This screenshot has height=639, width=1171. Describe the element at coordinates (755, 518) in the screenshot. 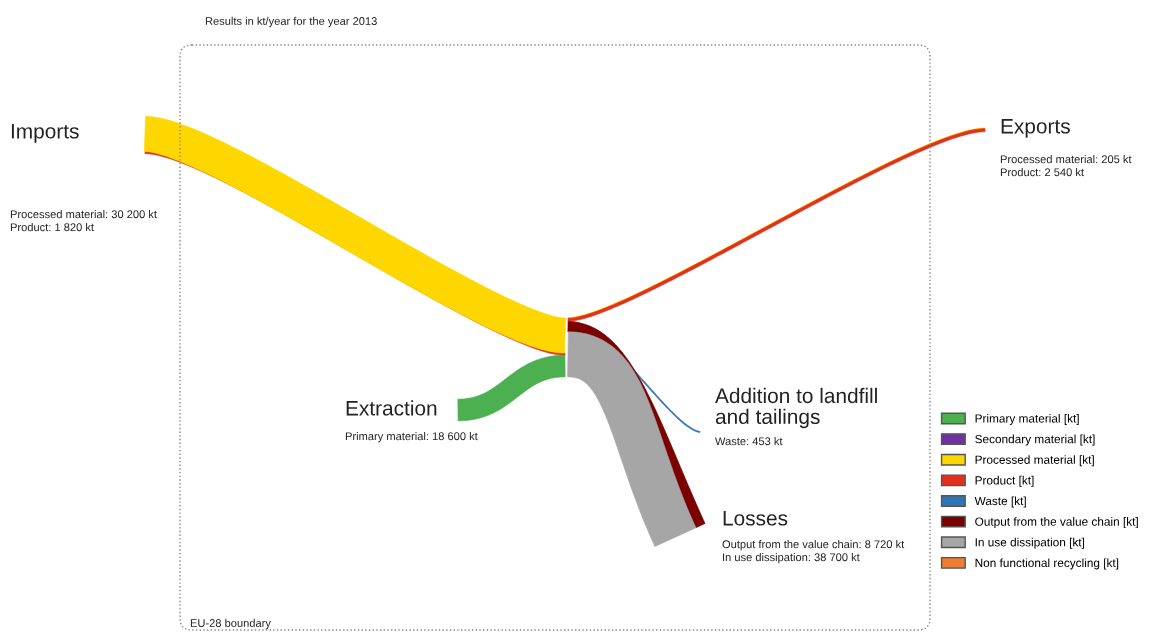

I see `category-label: Losses` at that location.